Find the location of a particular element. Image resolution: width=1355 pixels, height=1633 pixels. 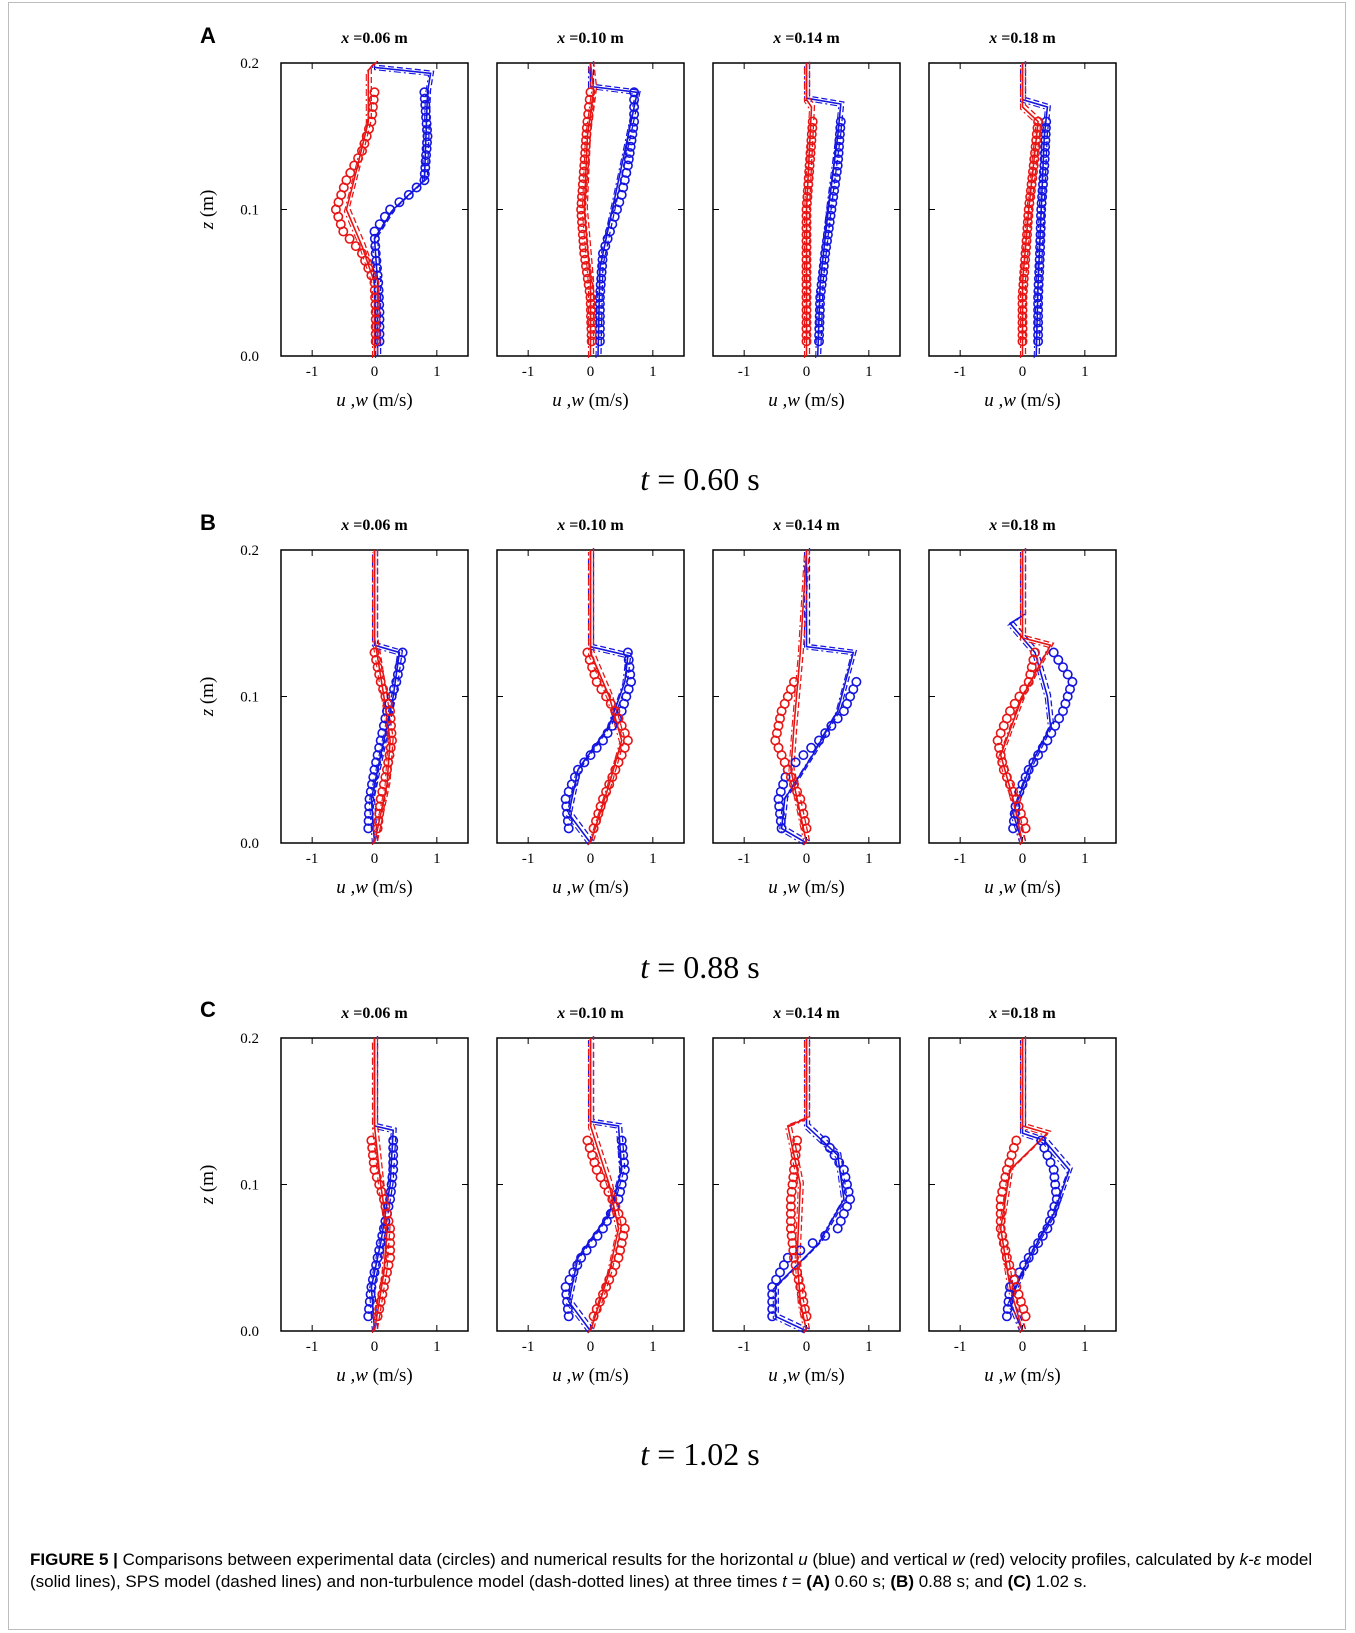

panel-letter: B is located at coordinates (208, 522).